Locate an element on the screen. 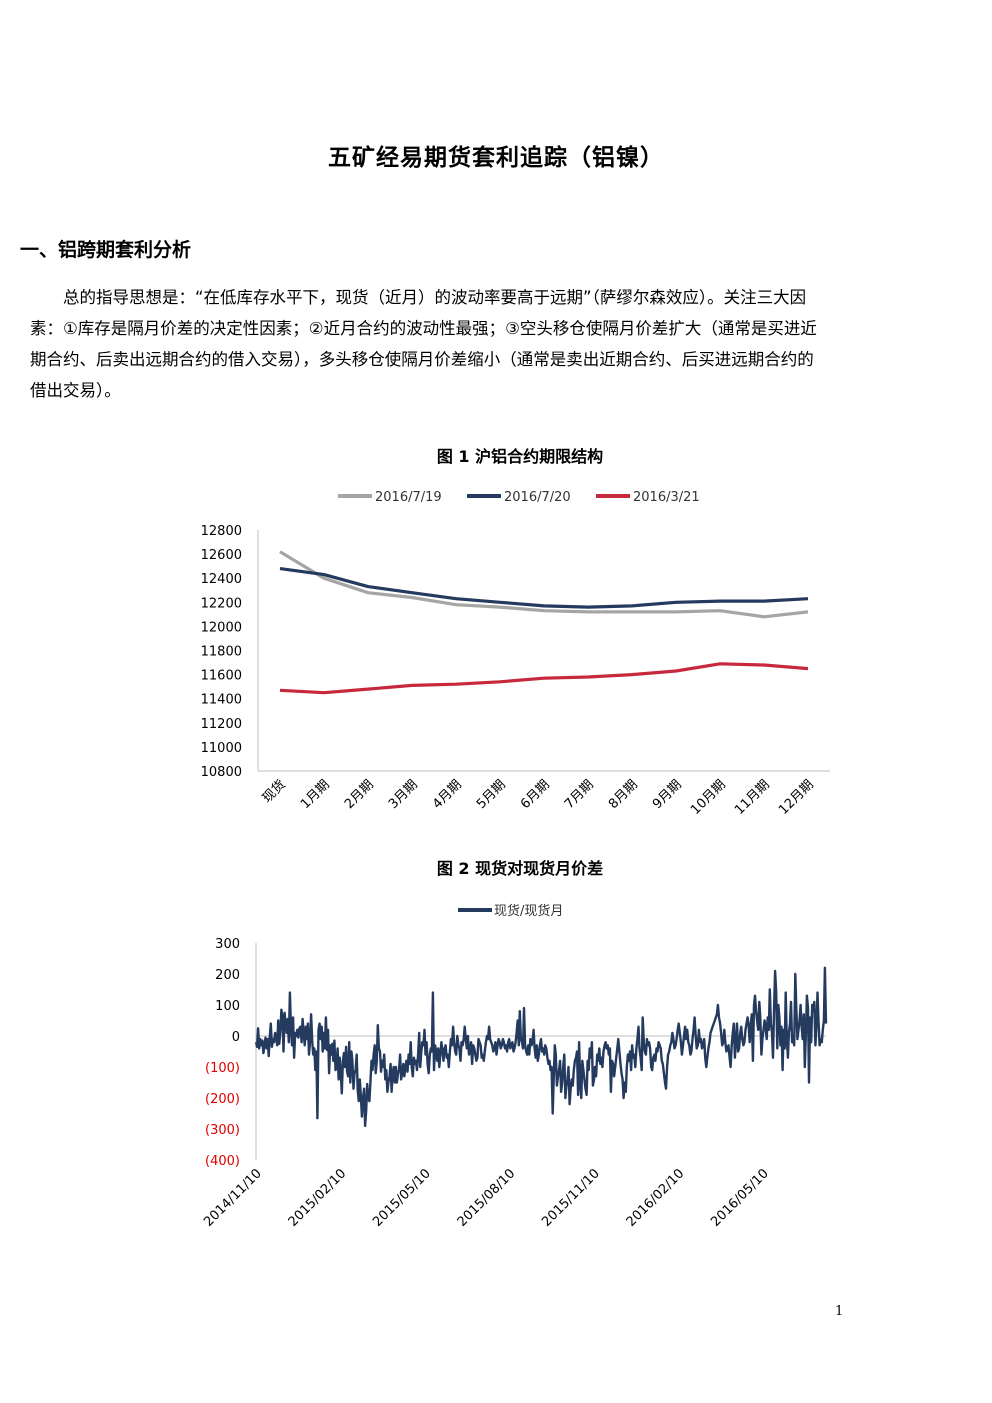 The height and width of the screenshot is (1403, 992). x-tick-label: 2016/02/10 is located at coordinates (656, 1198).